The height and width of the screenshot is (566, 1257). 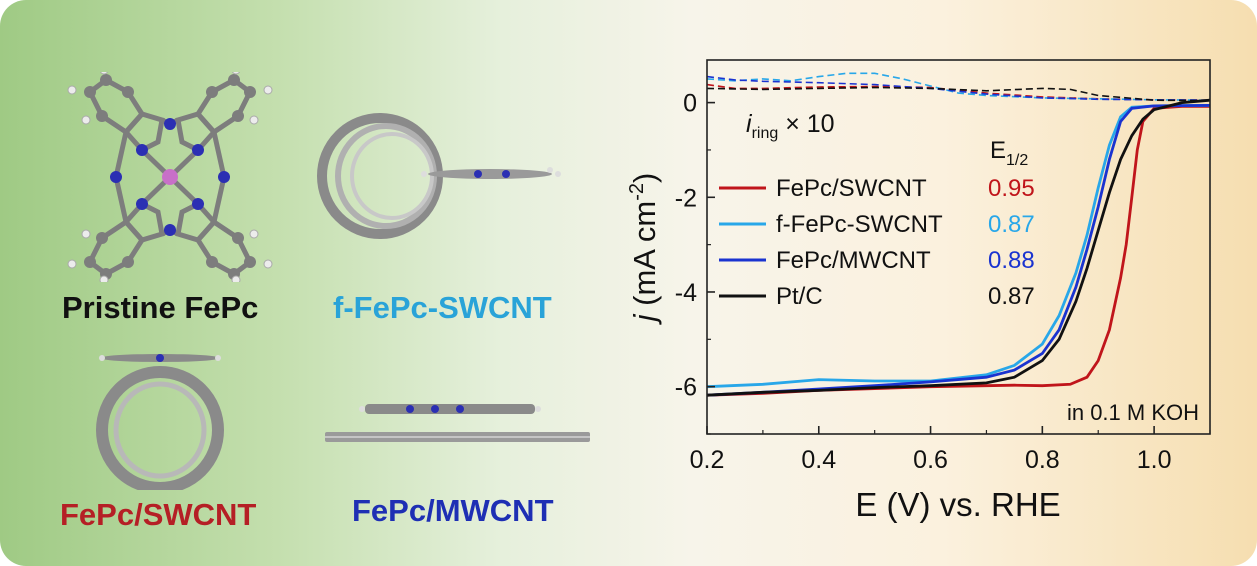 I want to click on e-half-header: E1/2, so click(x=1009, y=153).